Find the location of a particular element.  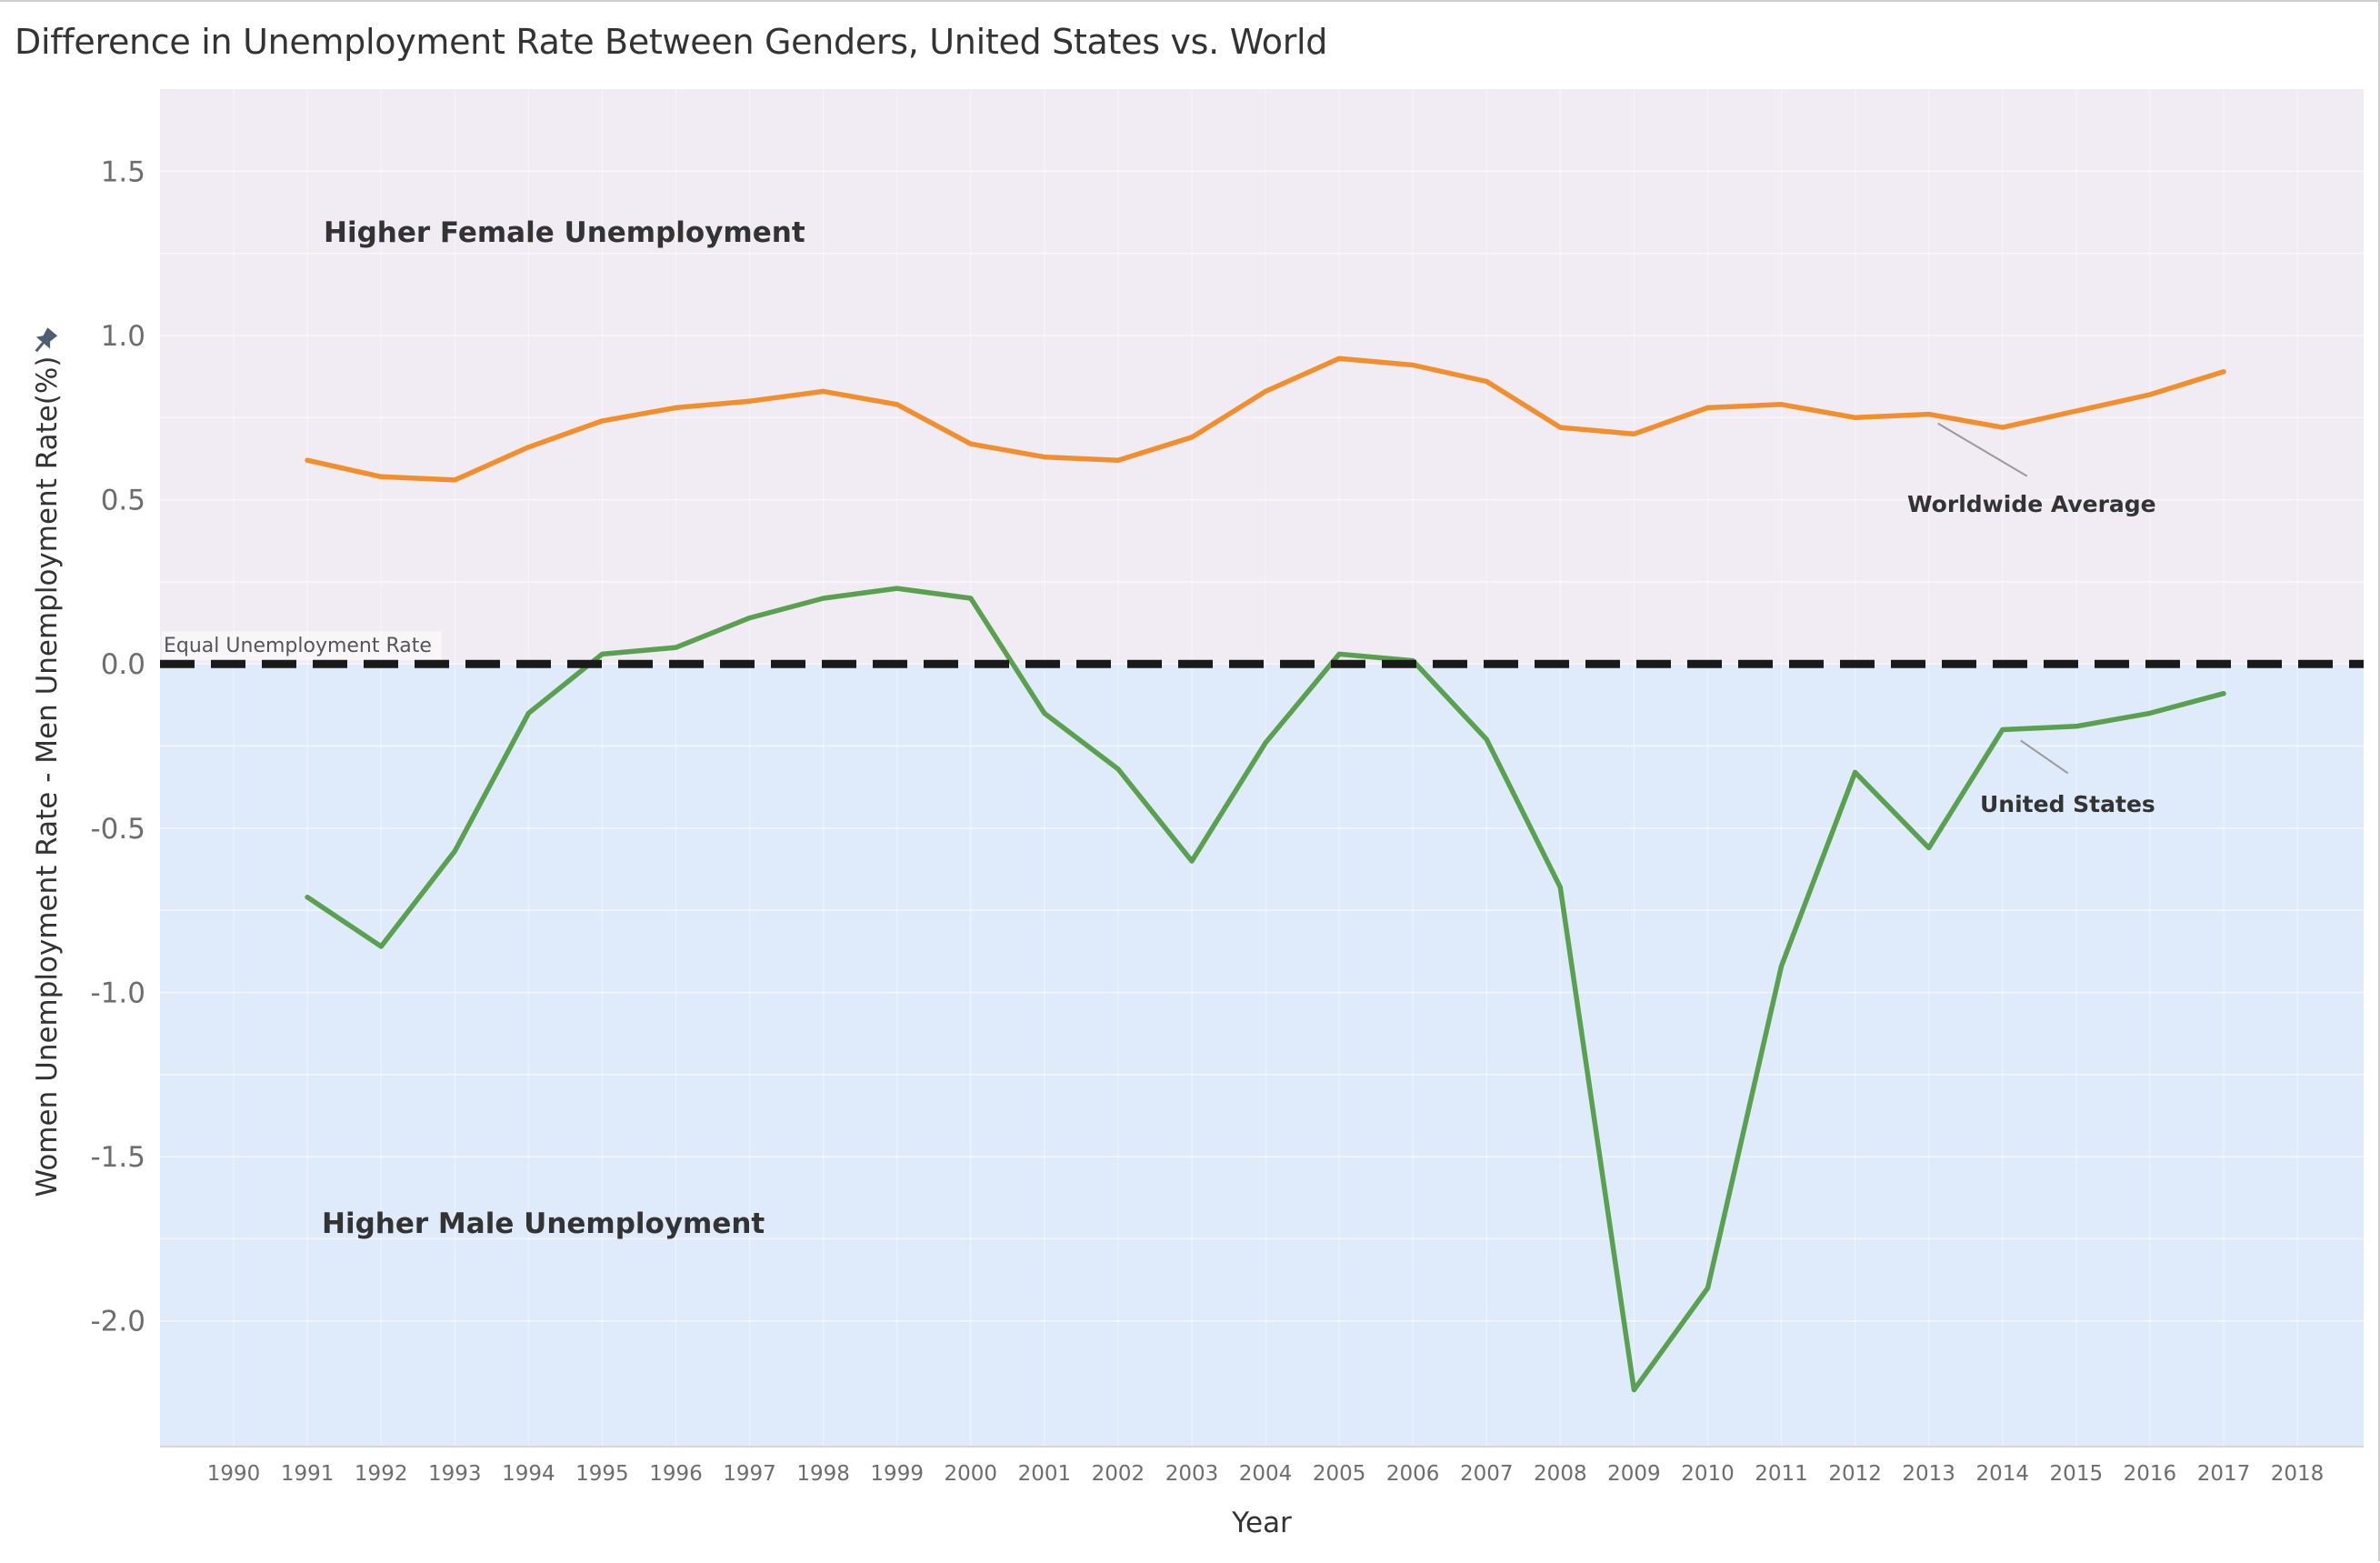

series-label-worldwide-average: Worldwide Average is located at coordinates (2031, 504).